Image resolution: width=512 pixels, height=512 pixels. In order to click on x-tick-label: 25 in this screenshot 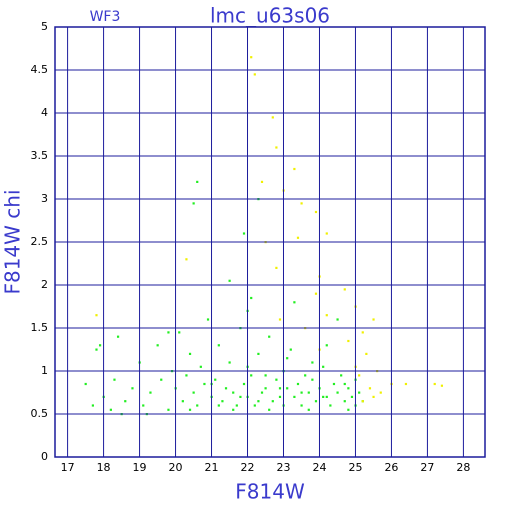, I will do `click(355, 467)`.